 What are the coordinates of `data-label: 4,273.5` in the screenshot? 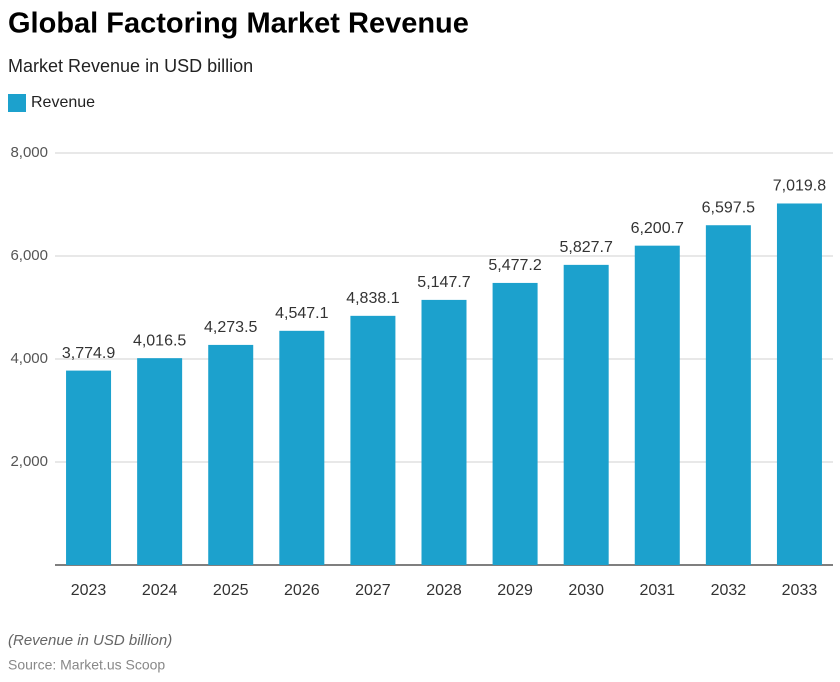 It's located at (230, 327).